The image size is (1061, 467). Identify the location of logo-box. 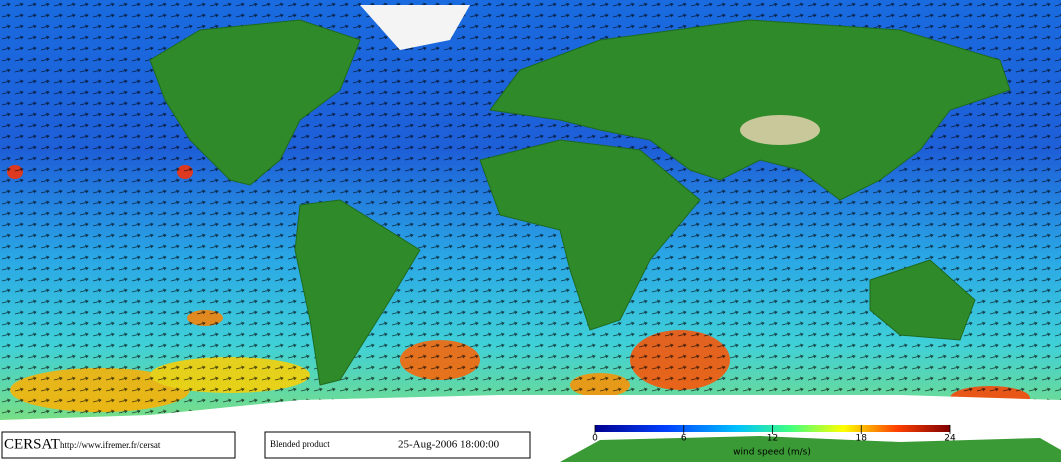
(118, 445).